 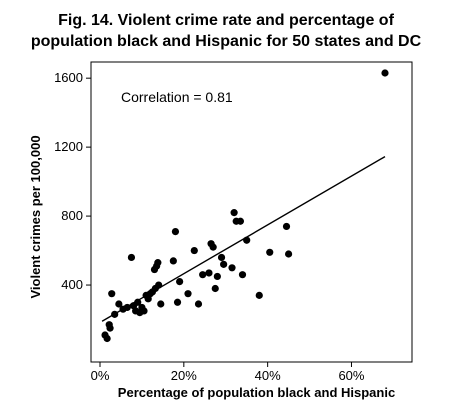 What do you see at coordinates (268, 375) in the screenshot?
I see `x-tick-label: 40%` at bounding box center [268, 375].